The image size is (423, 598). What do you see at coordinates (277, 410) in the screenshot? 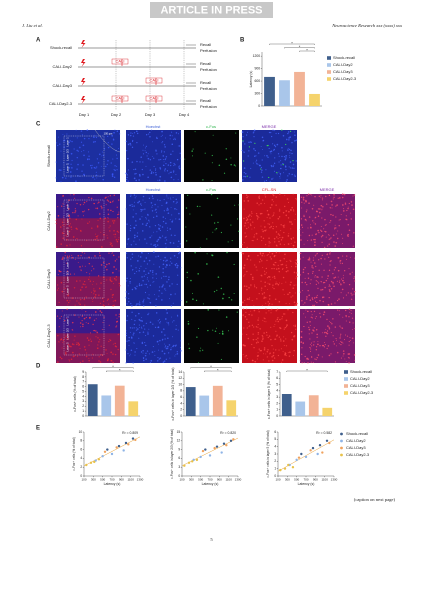
I see `y-tick-label: 1` at bounding box center [277, 410].